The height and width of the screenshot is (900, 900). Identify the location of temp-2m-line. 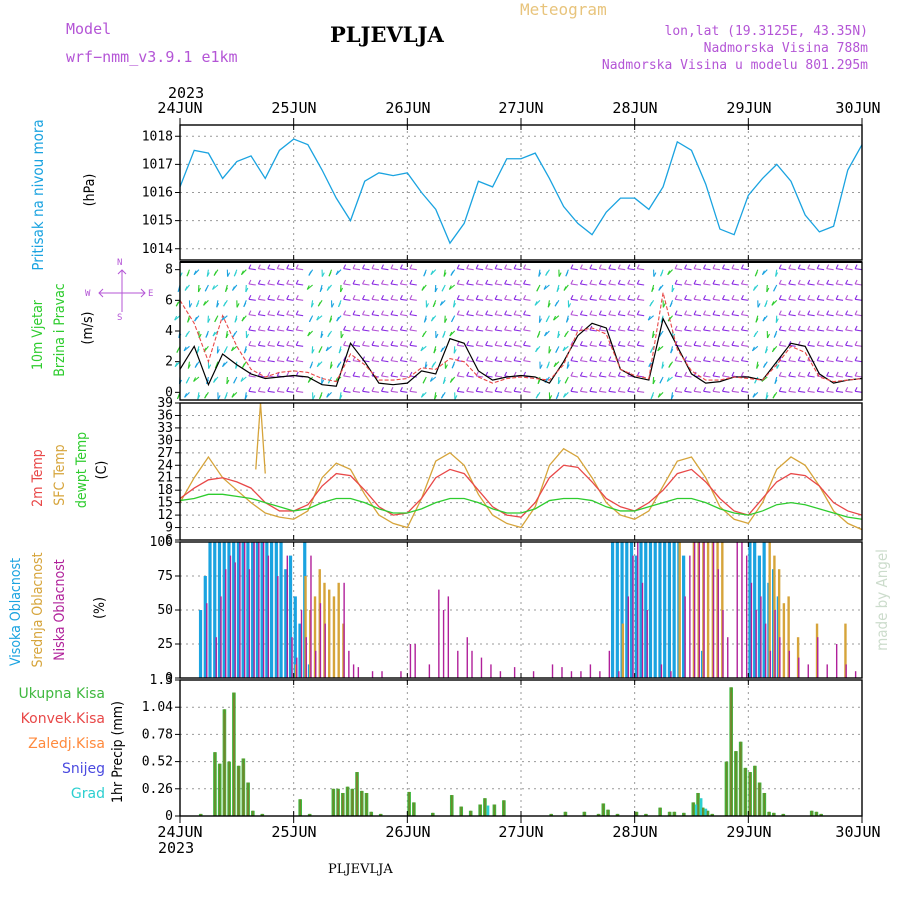
(521, 491).